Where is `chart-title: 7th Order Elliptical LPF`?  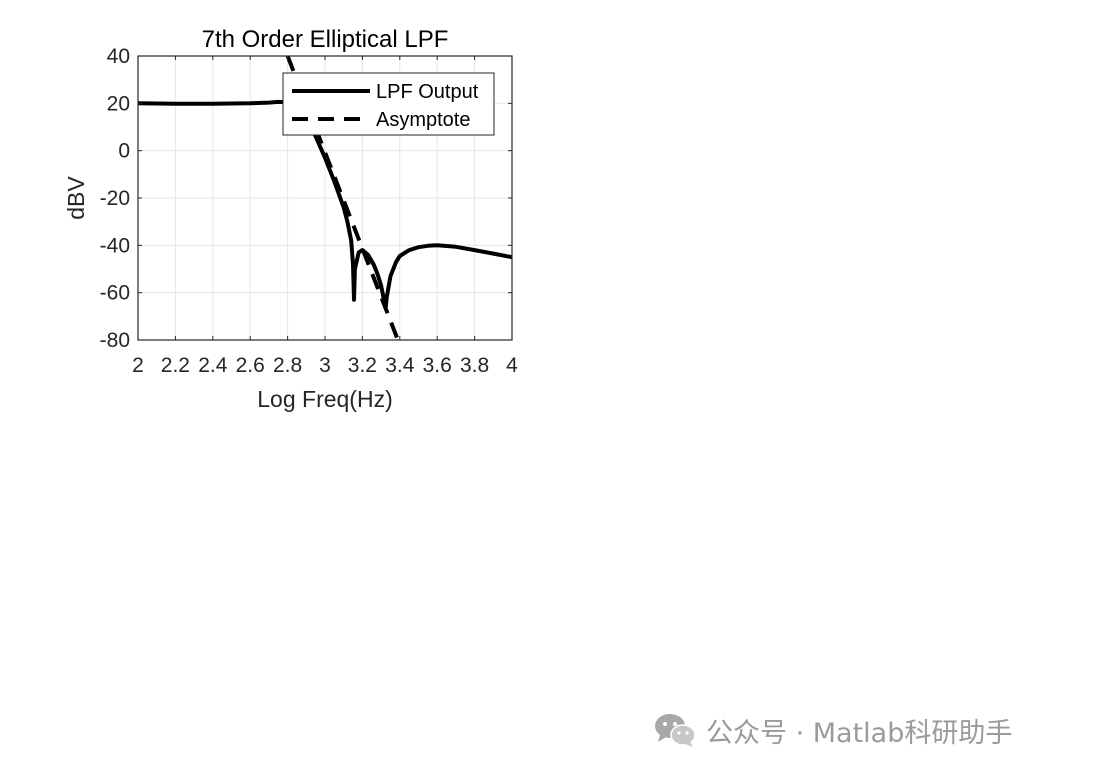 chart-title: 7th Order Elliptical LPF is located at coordinates (325, 39).